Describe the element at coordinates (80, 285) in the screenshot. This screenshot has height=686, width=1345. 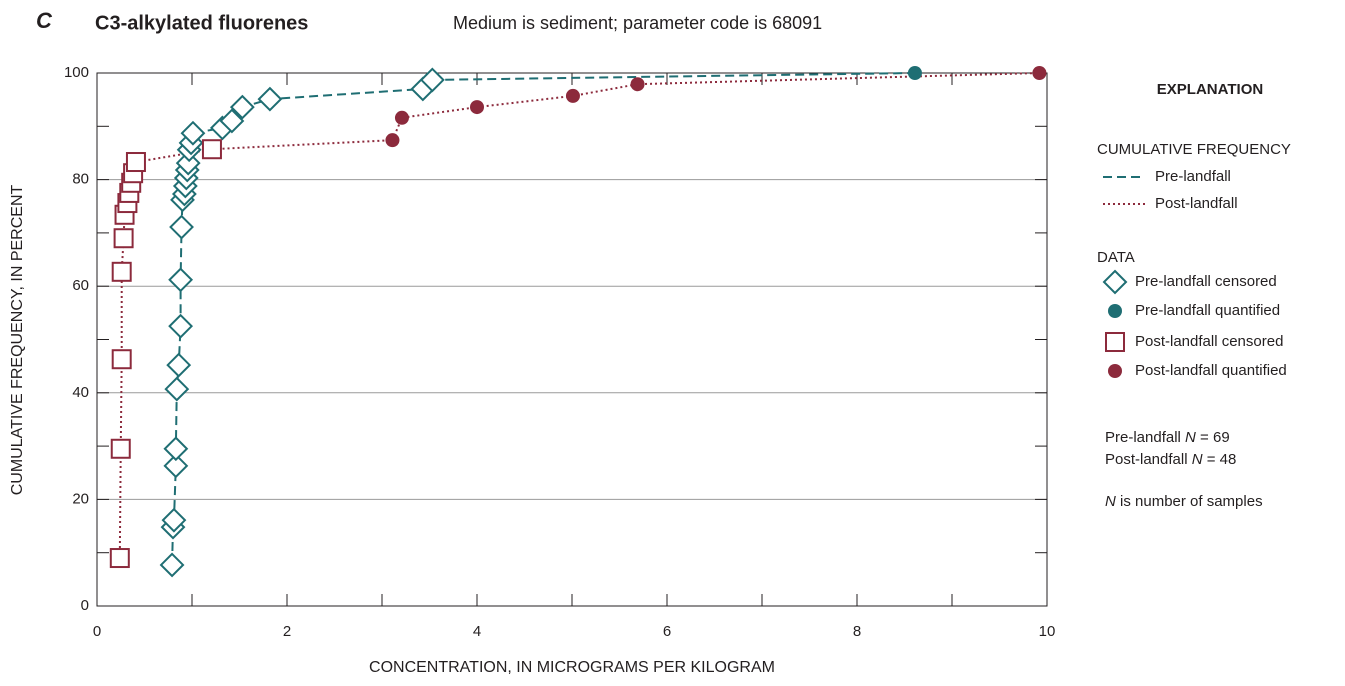
I see `y-tick-label: 60` at that location.